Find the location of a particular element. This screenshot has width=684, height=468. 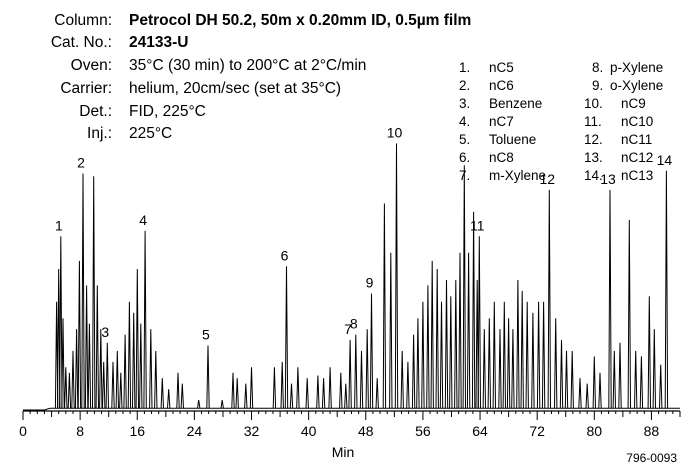

legend-name-8: p-Xylene is located at coordinates (636, 67).